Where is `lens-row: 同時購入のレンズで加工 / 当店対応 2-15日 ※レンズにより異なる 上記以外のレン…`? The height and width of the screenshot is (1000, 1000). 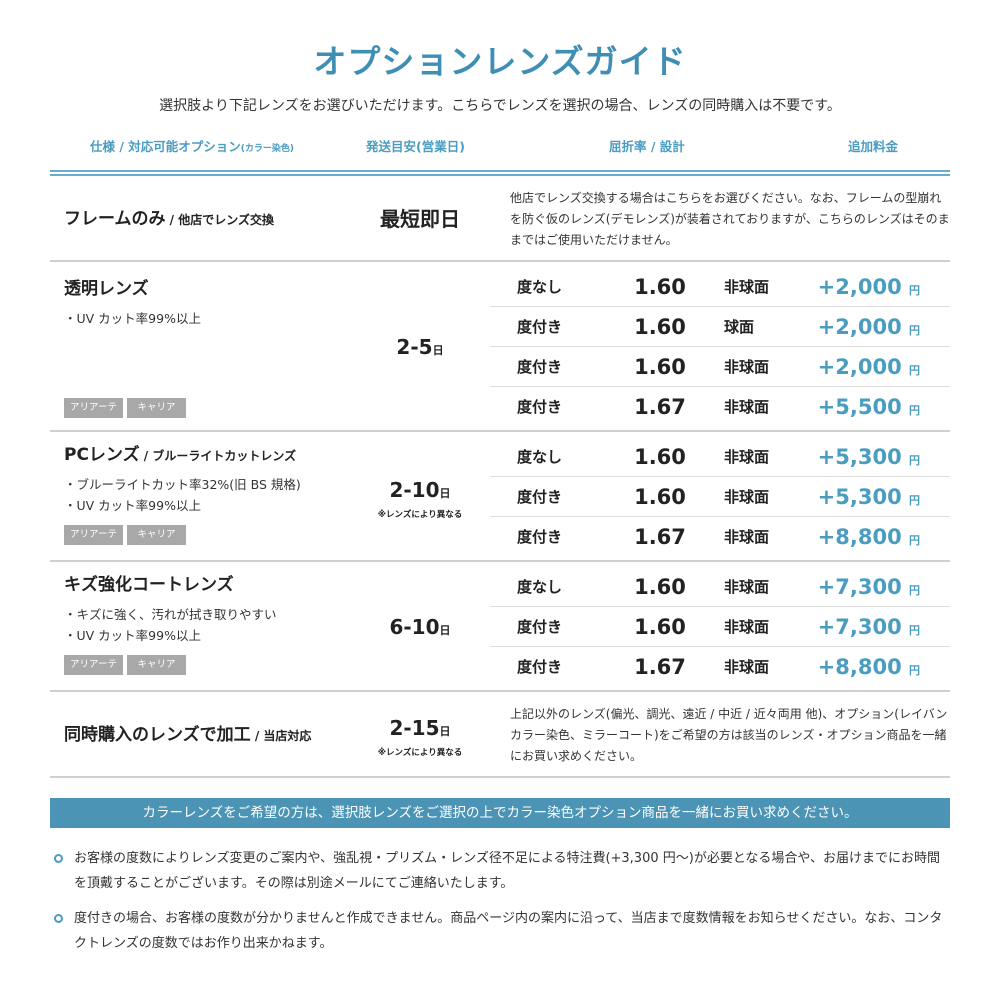
lens-row: 同時購入のレンズで加工 / 当店対応 2-15日 ※レンズにより異なる 上記以外のレン… is located at coordinates (500, 735).